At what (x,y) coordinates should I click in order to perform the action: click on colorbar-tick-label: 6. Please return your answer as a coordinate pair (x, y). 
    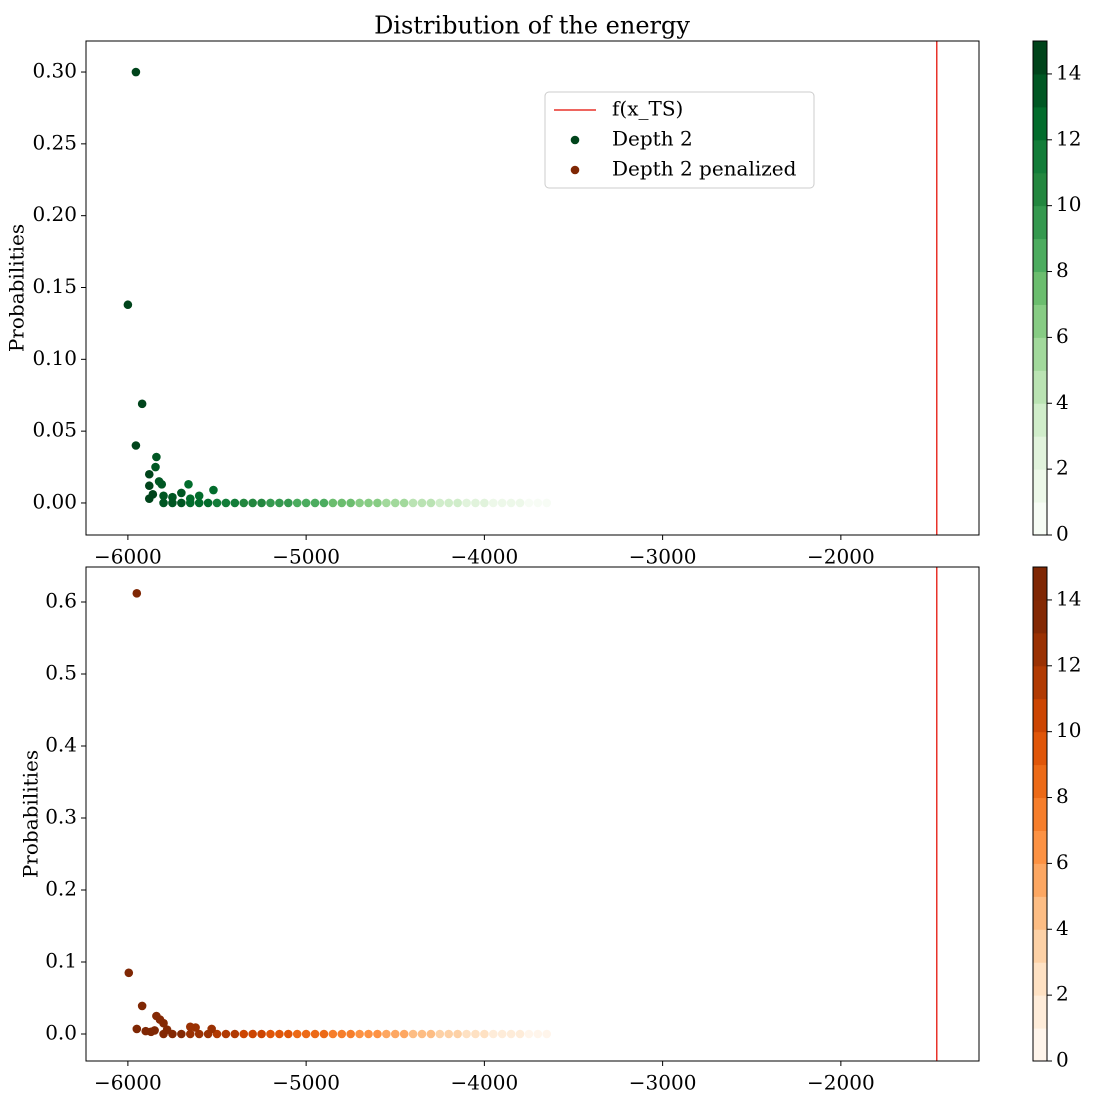
    Looking at the image, I should click on (1062, 336).